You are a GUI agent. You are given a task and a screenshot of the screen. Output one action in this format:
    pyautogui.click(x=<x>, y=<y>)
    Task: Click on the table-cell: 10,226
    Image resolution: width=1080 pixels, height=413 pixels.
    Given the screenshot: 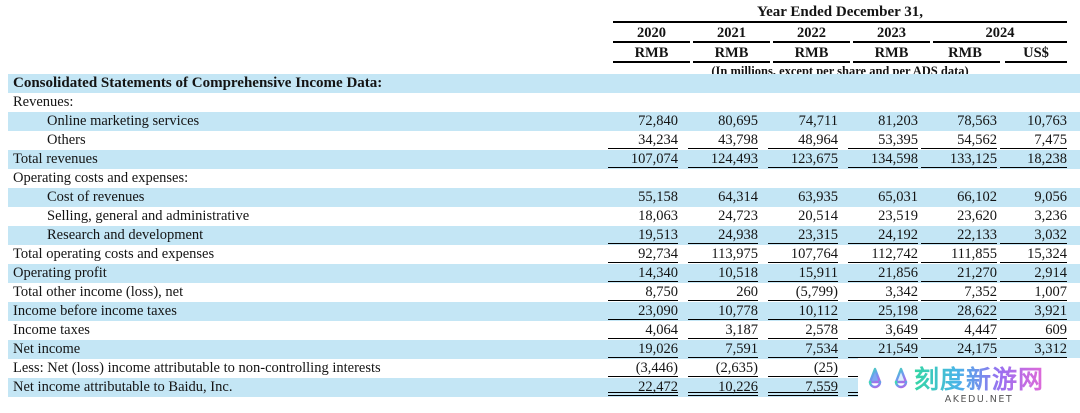 What is the action you would take?
    pyautogui.click(x=723, y=387)
    